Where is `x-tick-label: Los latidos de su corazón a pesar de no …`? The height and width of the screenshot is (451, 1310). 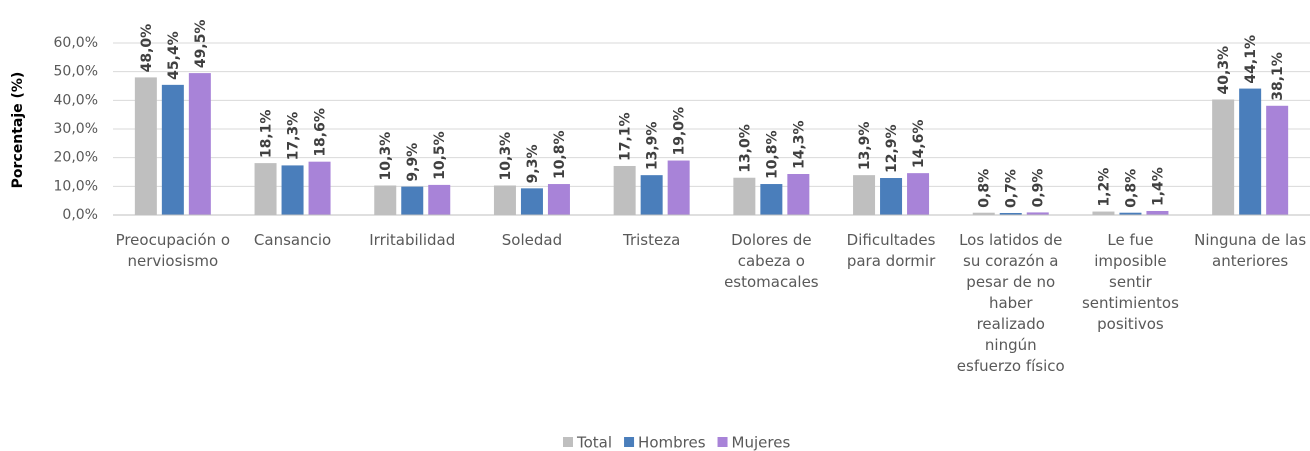 x-tick-label: Los latidos de su corazón a pesar de no … is located at coordinates (1010, 303).